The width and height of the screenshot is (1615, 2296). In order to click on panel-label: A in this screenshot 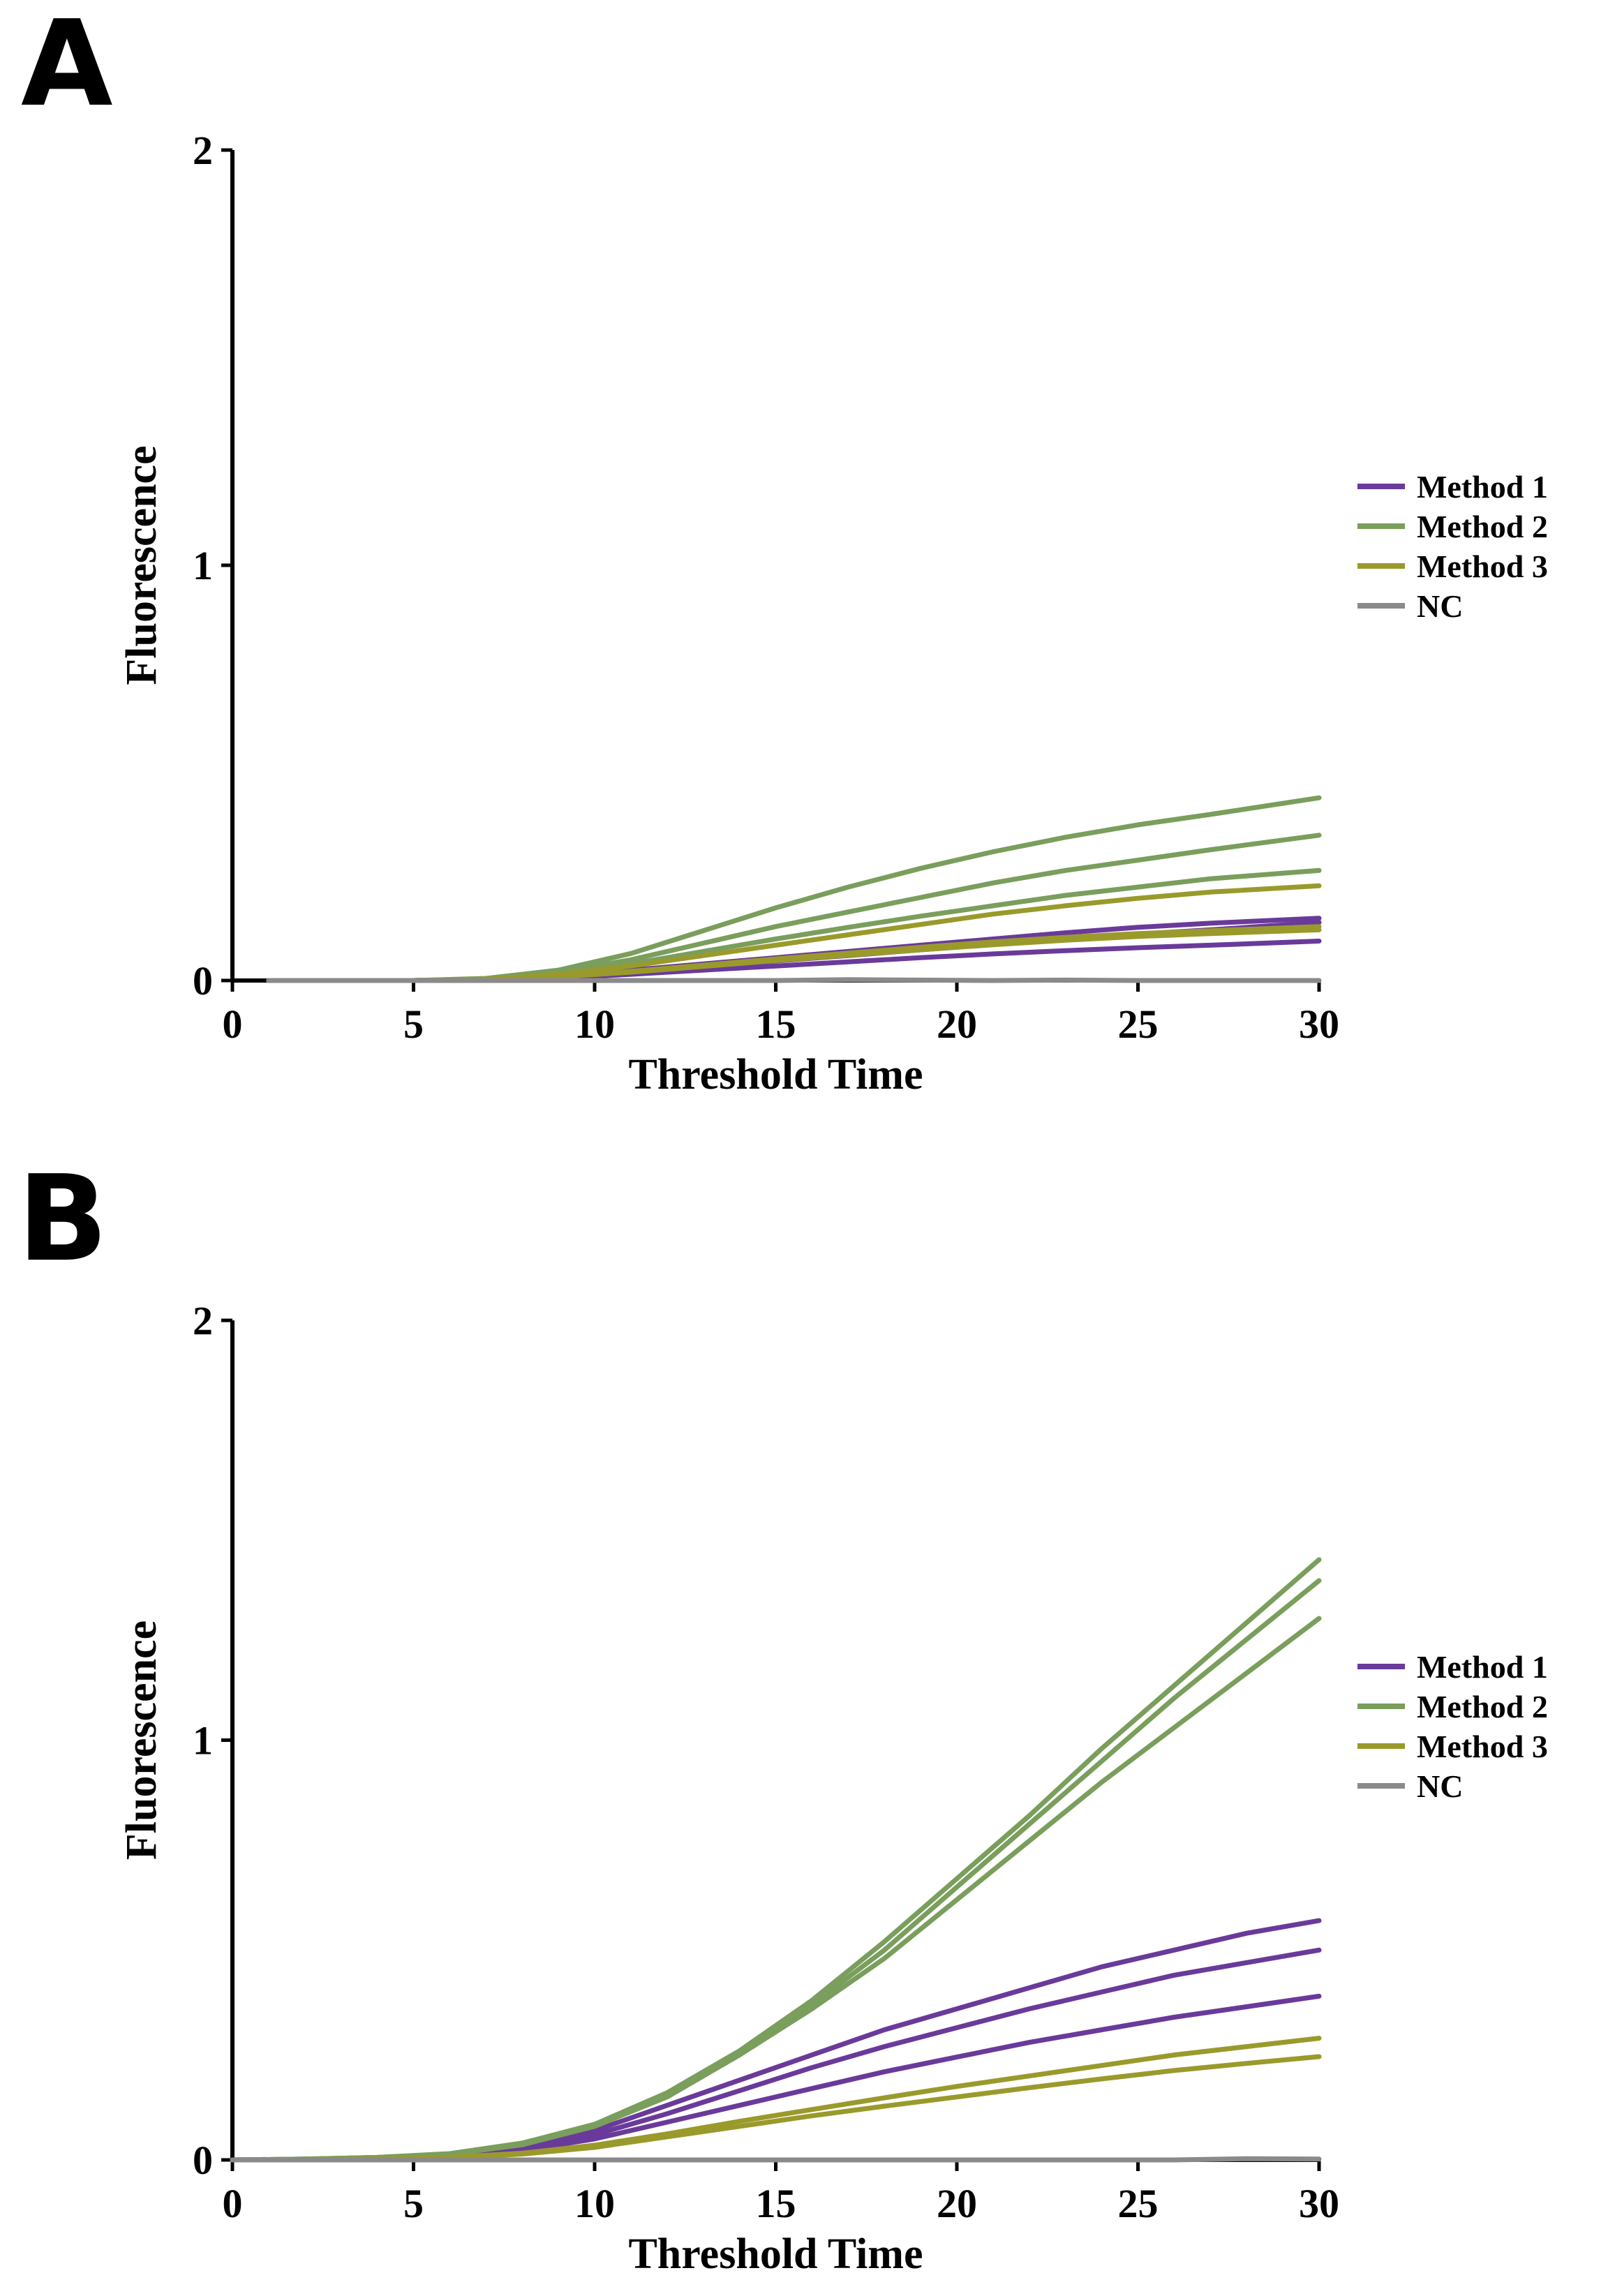, I will do `click(67, 66)`.